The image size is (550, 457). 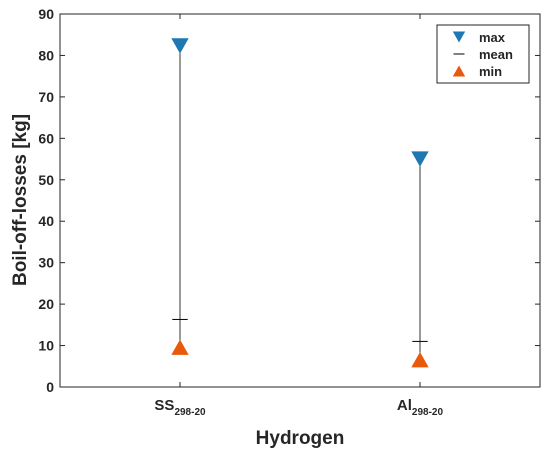 What do you see at coordinates (300, 438) in the screenshot?
I see `x-axis-label: Hydrogen` at bounding box center [300, 438].